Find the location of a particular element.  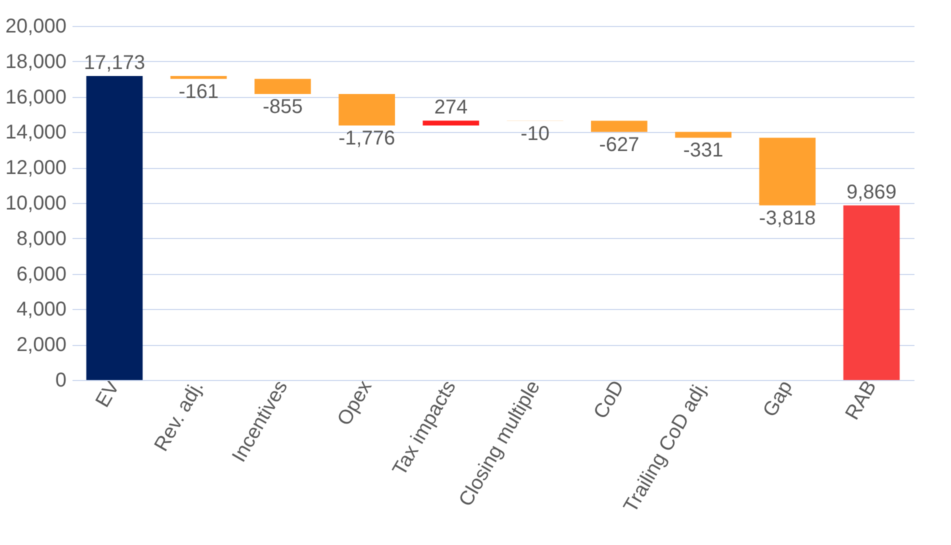

y-tick-label: 6,000 is located at coordinates (41, 274).